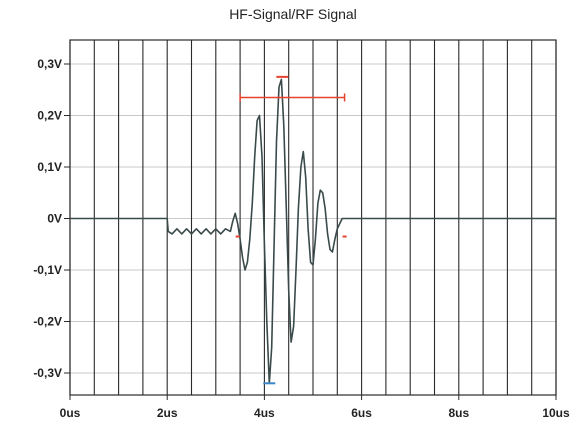 This screenshot has height=430, width=586. What do you see at coordinates (47, 373) in the screenshot?
I see `y-tick-label: -0,3V` at bounding box center [47, 373].